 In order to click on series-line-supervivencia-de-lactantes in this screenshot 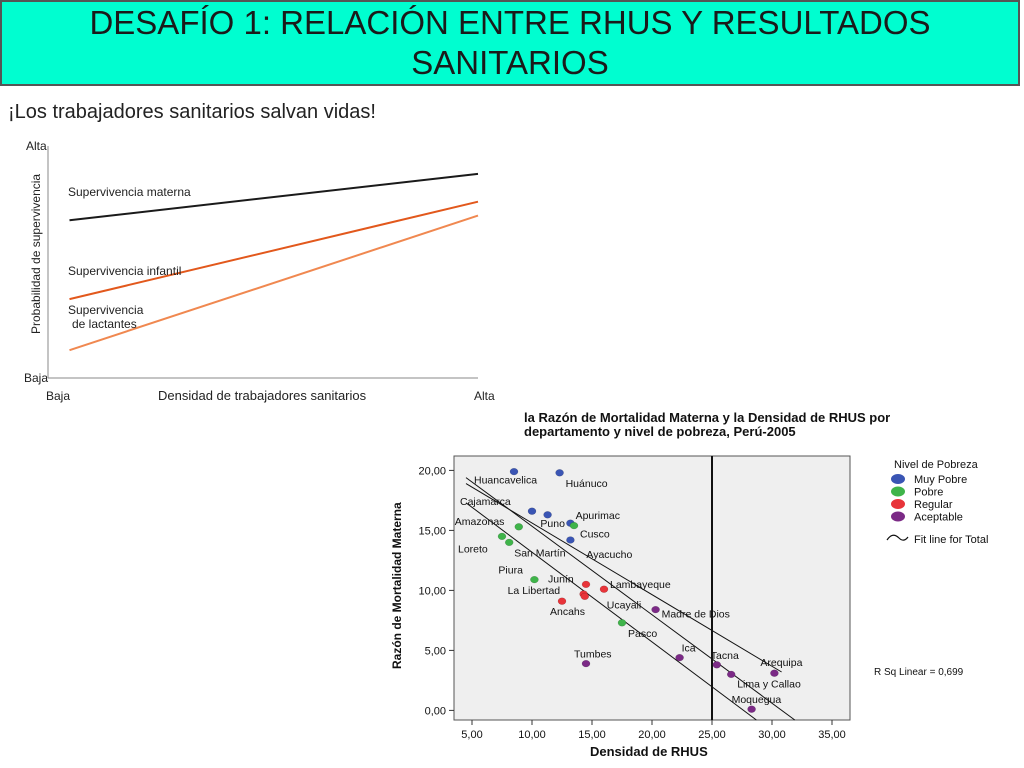, I will do `click(274, 283)`.